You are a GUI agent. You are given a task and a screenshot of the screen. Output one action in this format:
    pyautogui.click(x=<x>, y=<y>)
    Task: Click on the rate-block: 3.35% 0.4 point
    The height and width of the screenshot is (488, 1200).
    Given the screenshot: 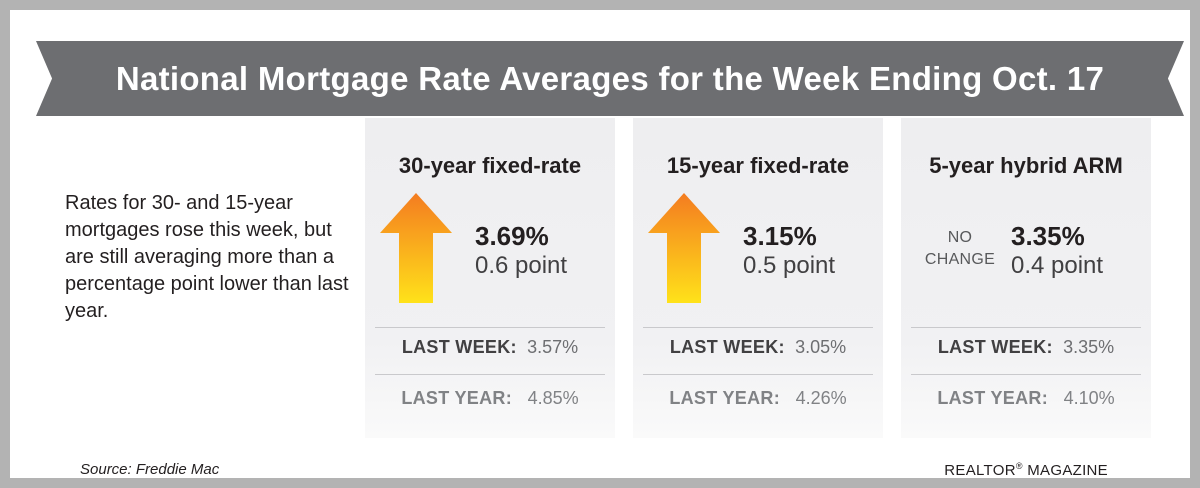 What is the action you would take?
    pyautogui.click(x=1057, y=251)
    